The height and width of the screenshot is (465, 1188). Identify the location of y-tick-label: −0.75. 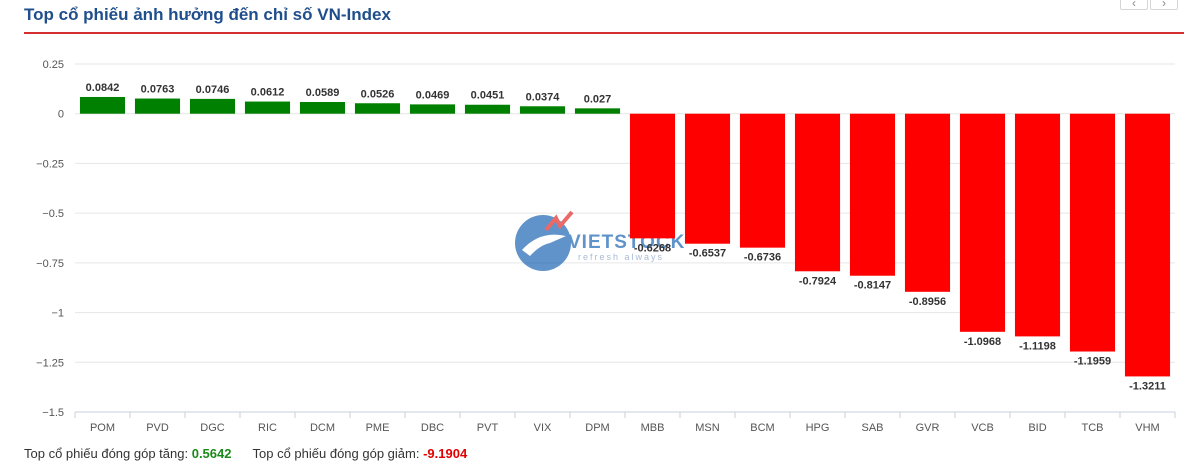
(50, 264).